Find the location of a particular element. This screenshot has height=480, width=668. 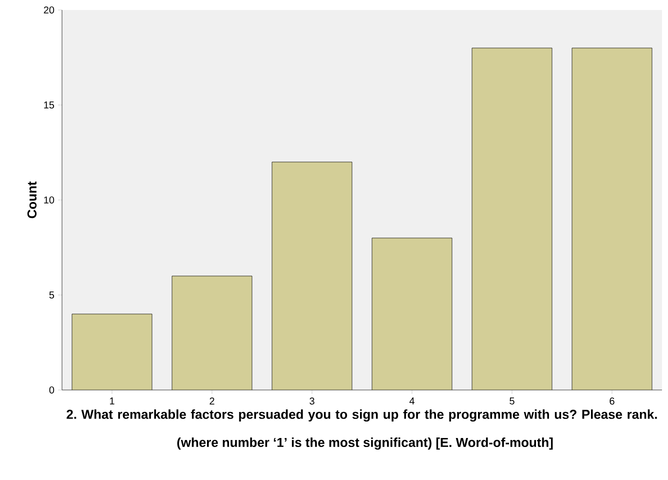

x-tick-label: 2 is located at coordinates (212, 401).